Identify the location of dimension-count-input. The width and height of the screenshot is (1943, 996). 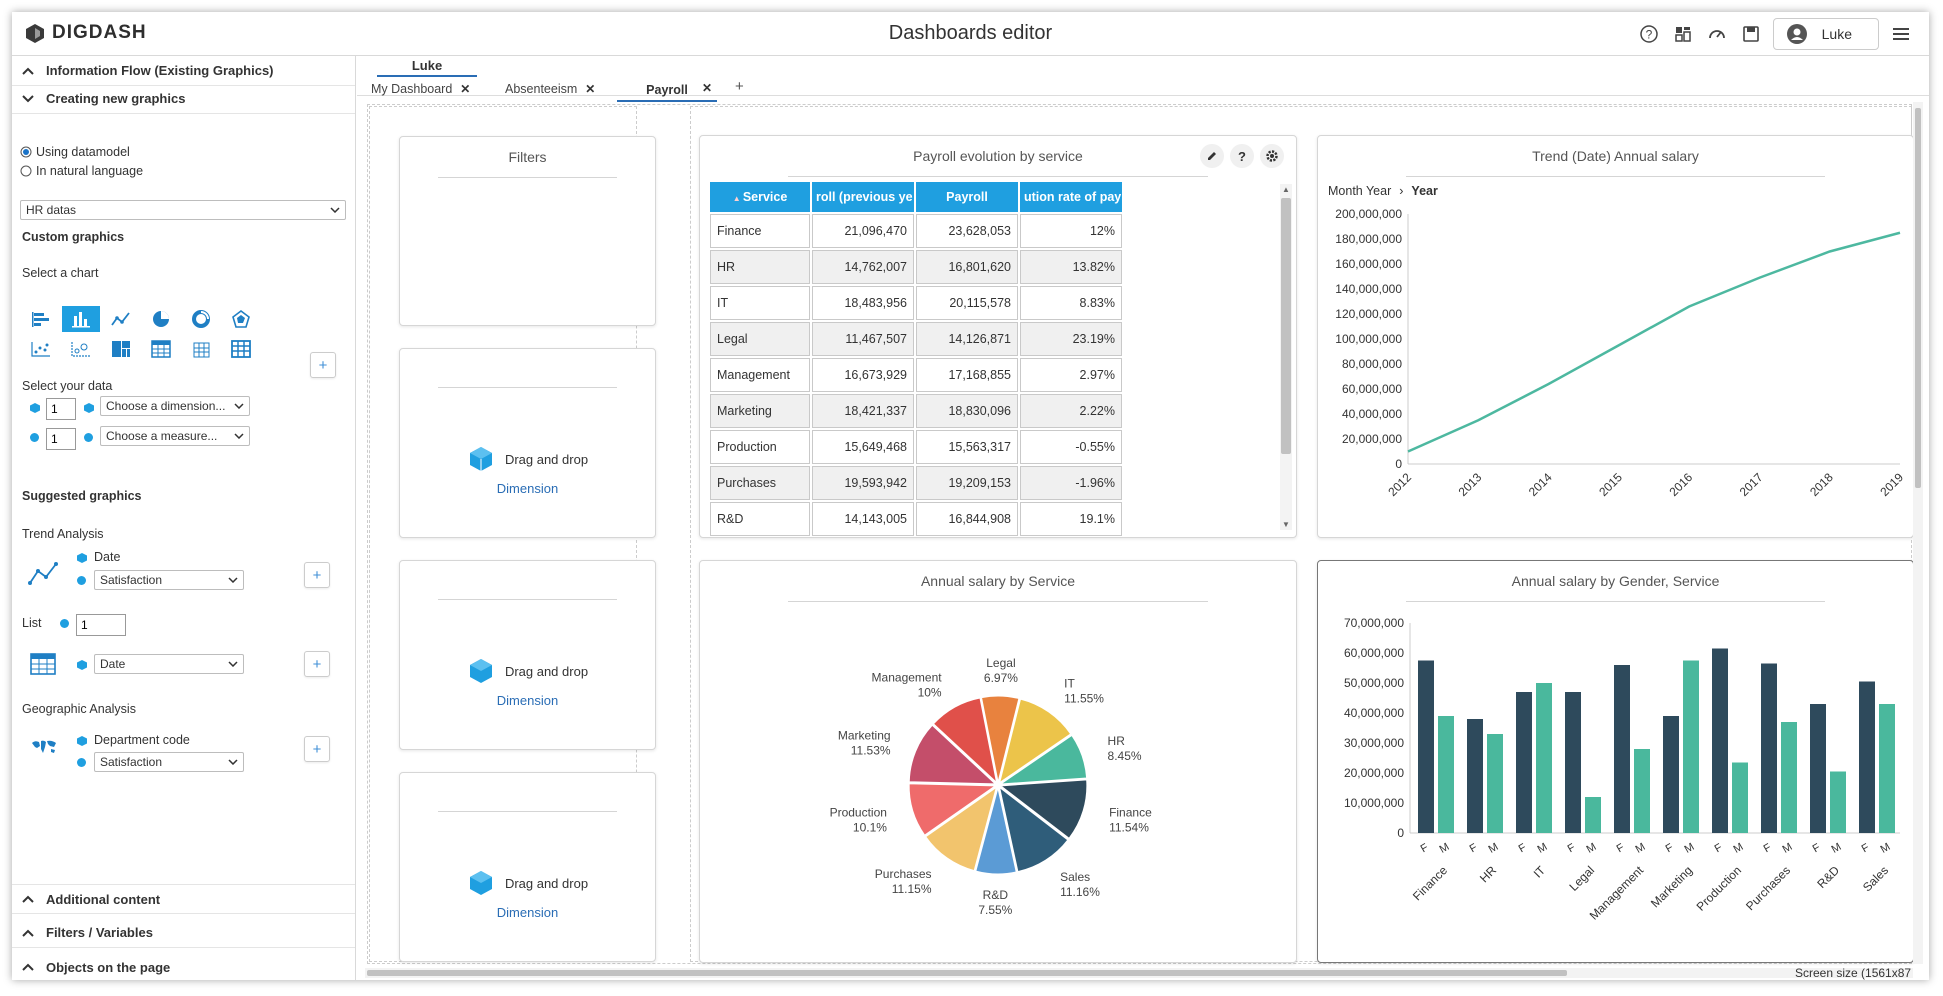
(61, 409).